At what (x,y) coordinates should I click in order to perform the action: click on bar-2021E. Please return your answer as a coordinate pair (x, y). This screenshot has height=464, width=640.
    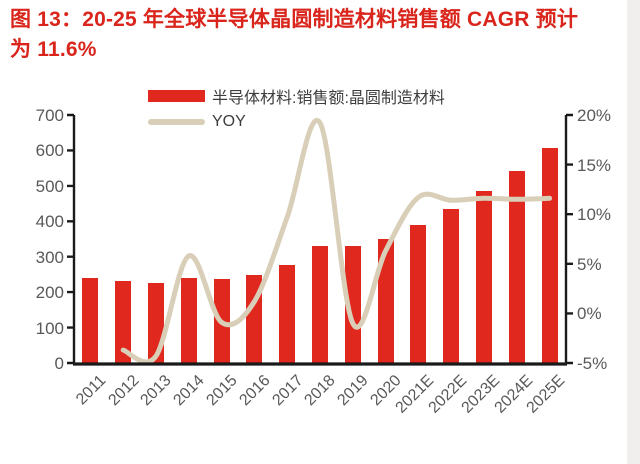
    Looking at the image, I should click on (418, 293).